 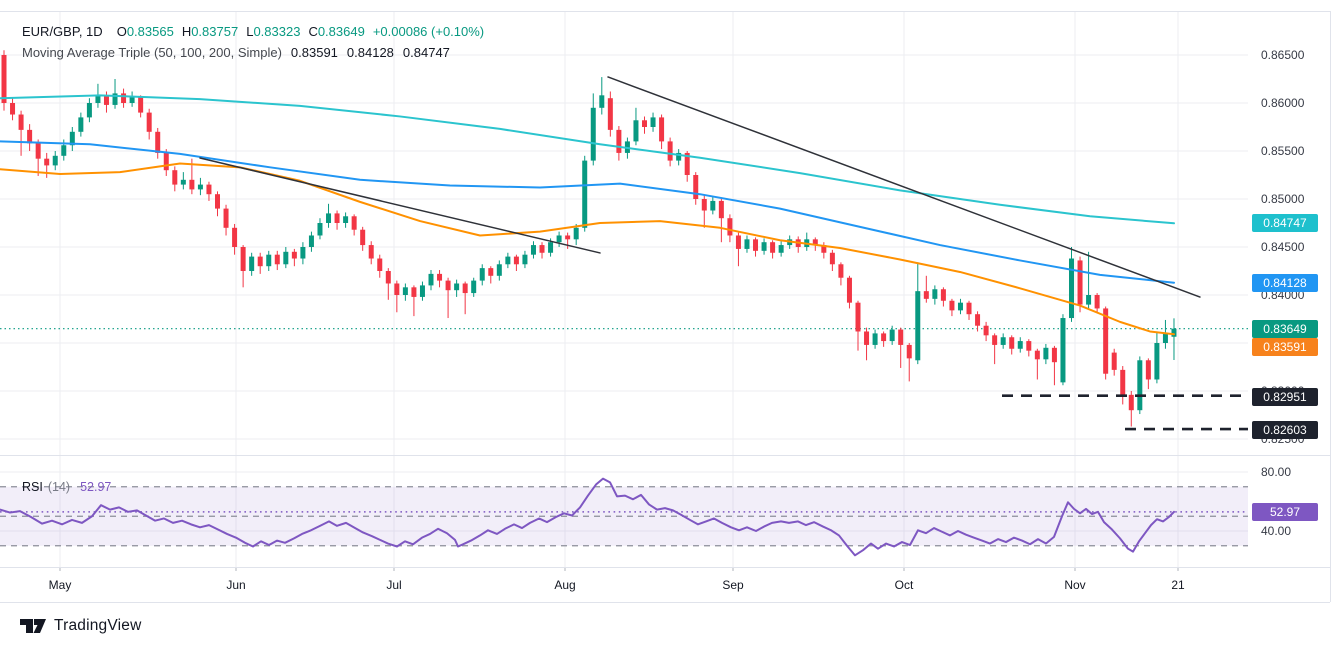 I want to click on pane-separator, so click(x=665, y=455).